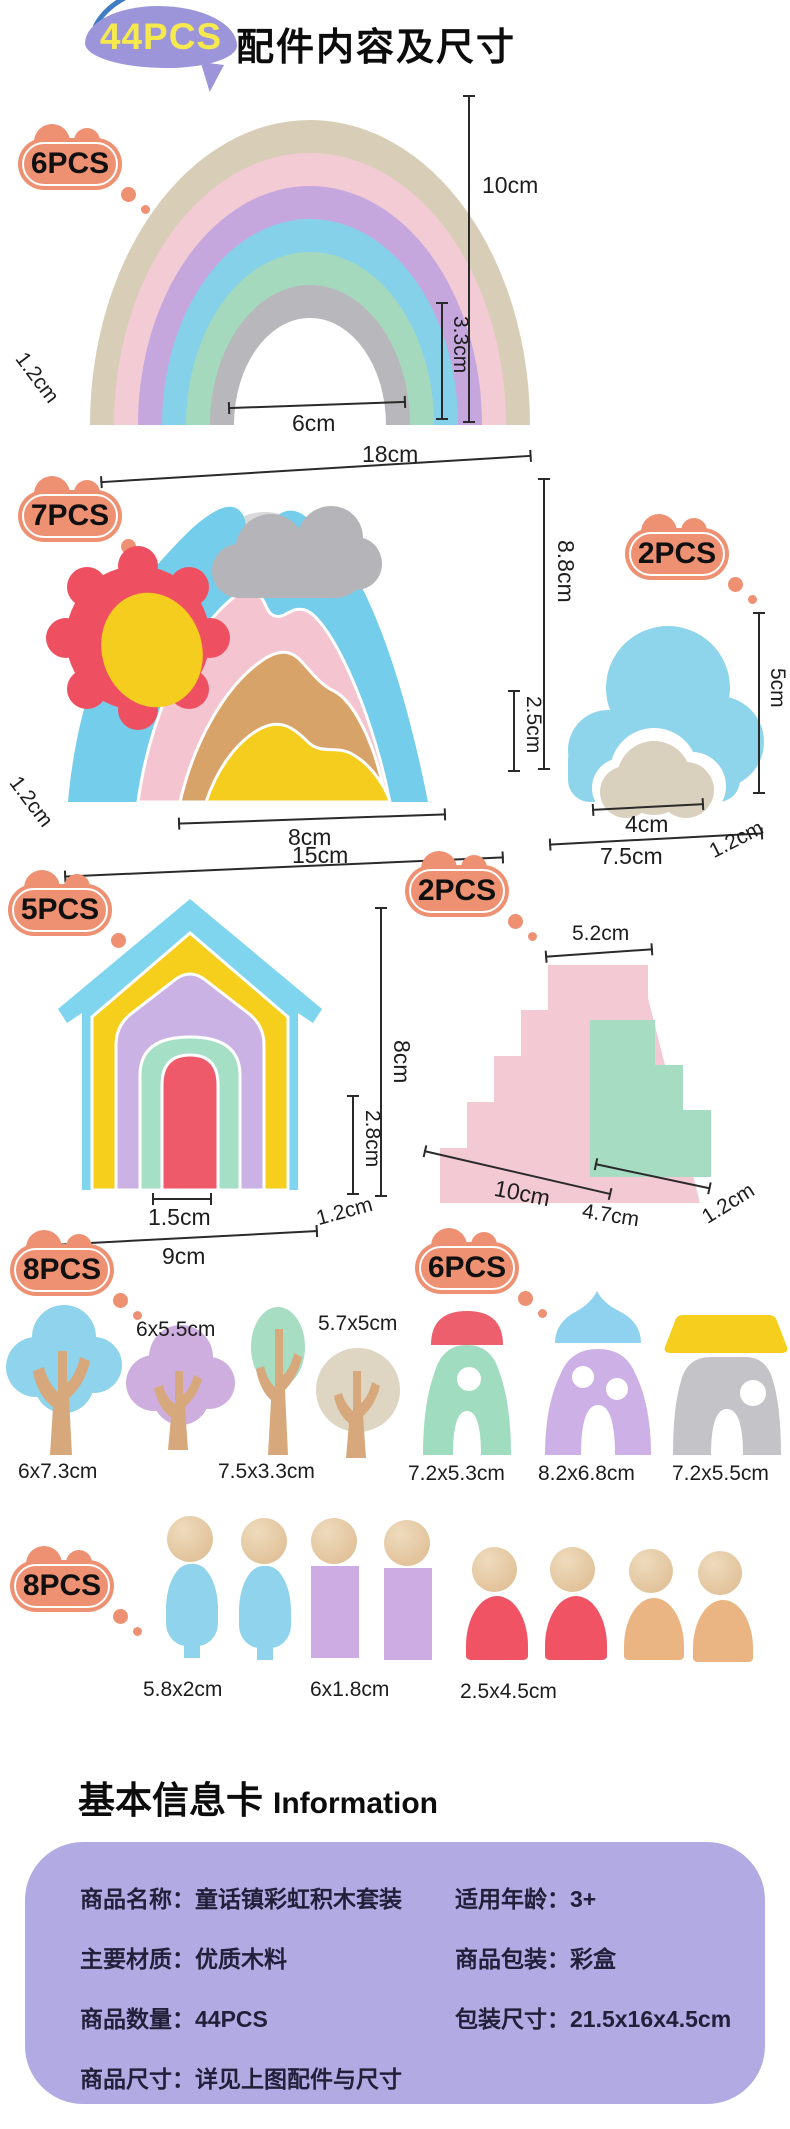  I want to click on dim-line-house-inner, so click(182, 1199).